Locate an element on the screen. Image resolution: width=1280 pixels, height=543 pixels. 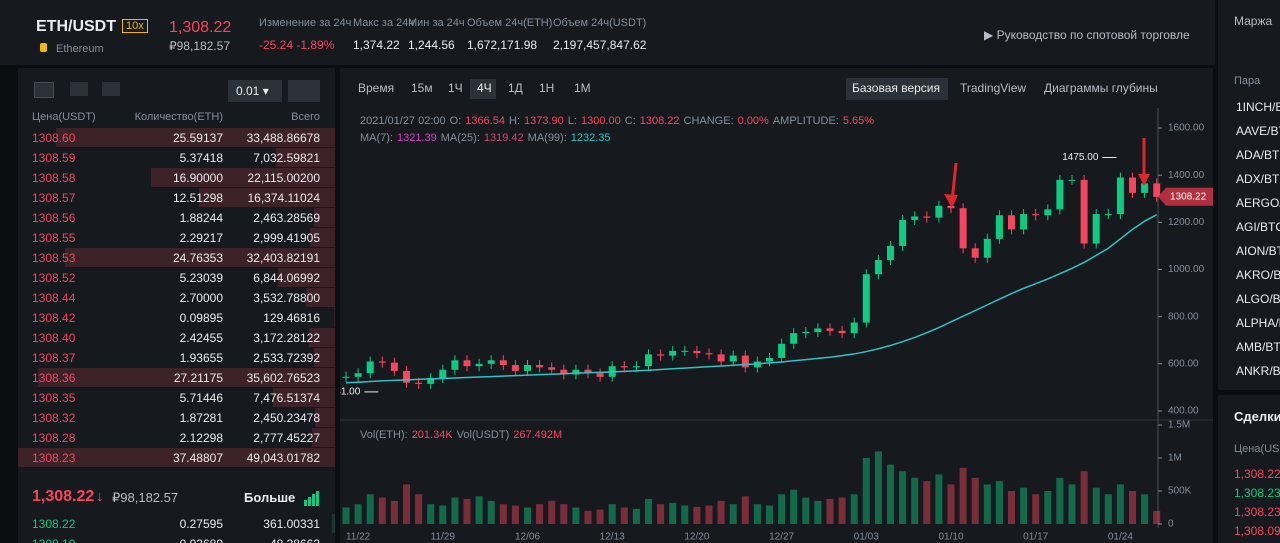
interval: 4Ч is located at coordinates (484, 88).